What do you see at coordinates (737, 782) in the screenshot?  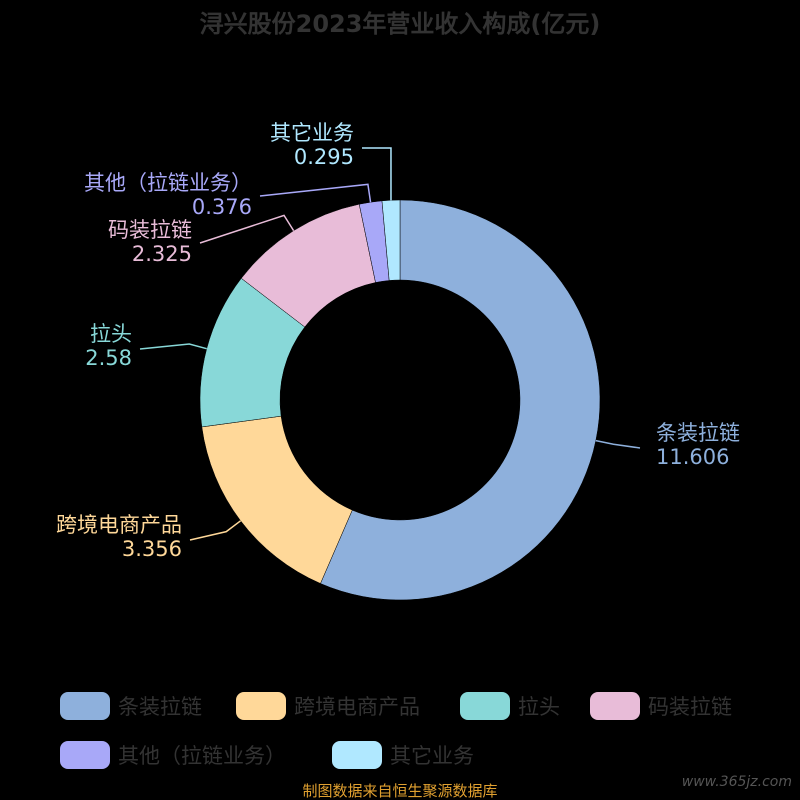 I see `watermark: www.365jz.com` at bounding box center [737, 782].